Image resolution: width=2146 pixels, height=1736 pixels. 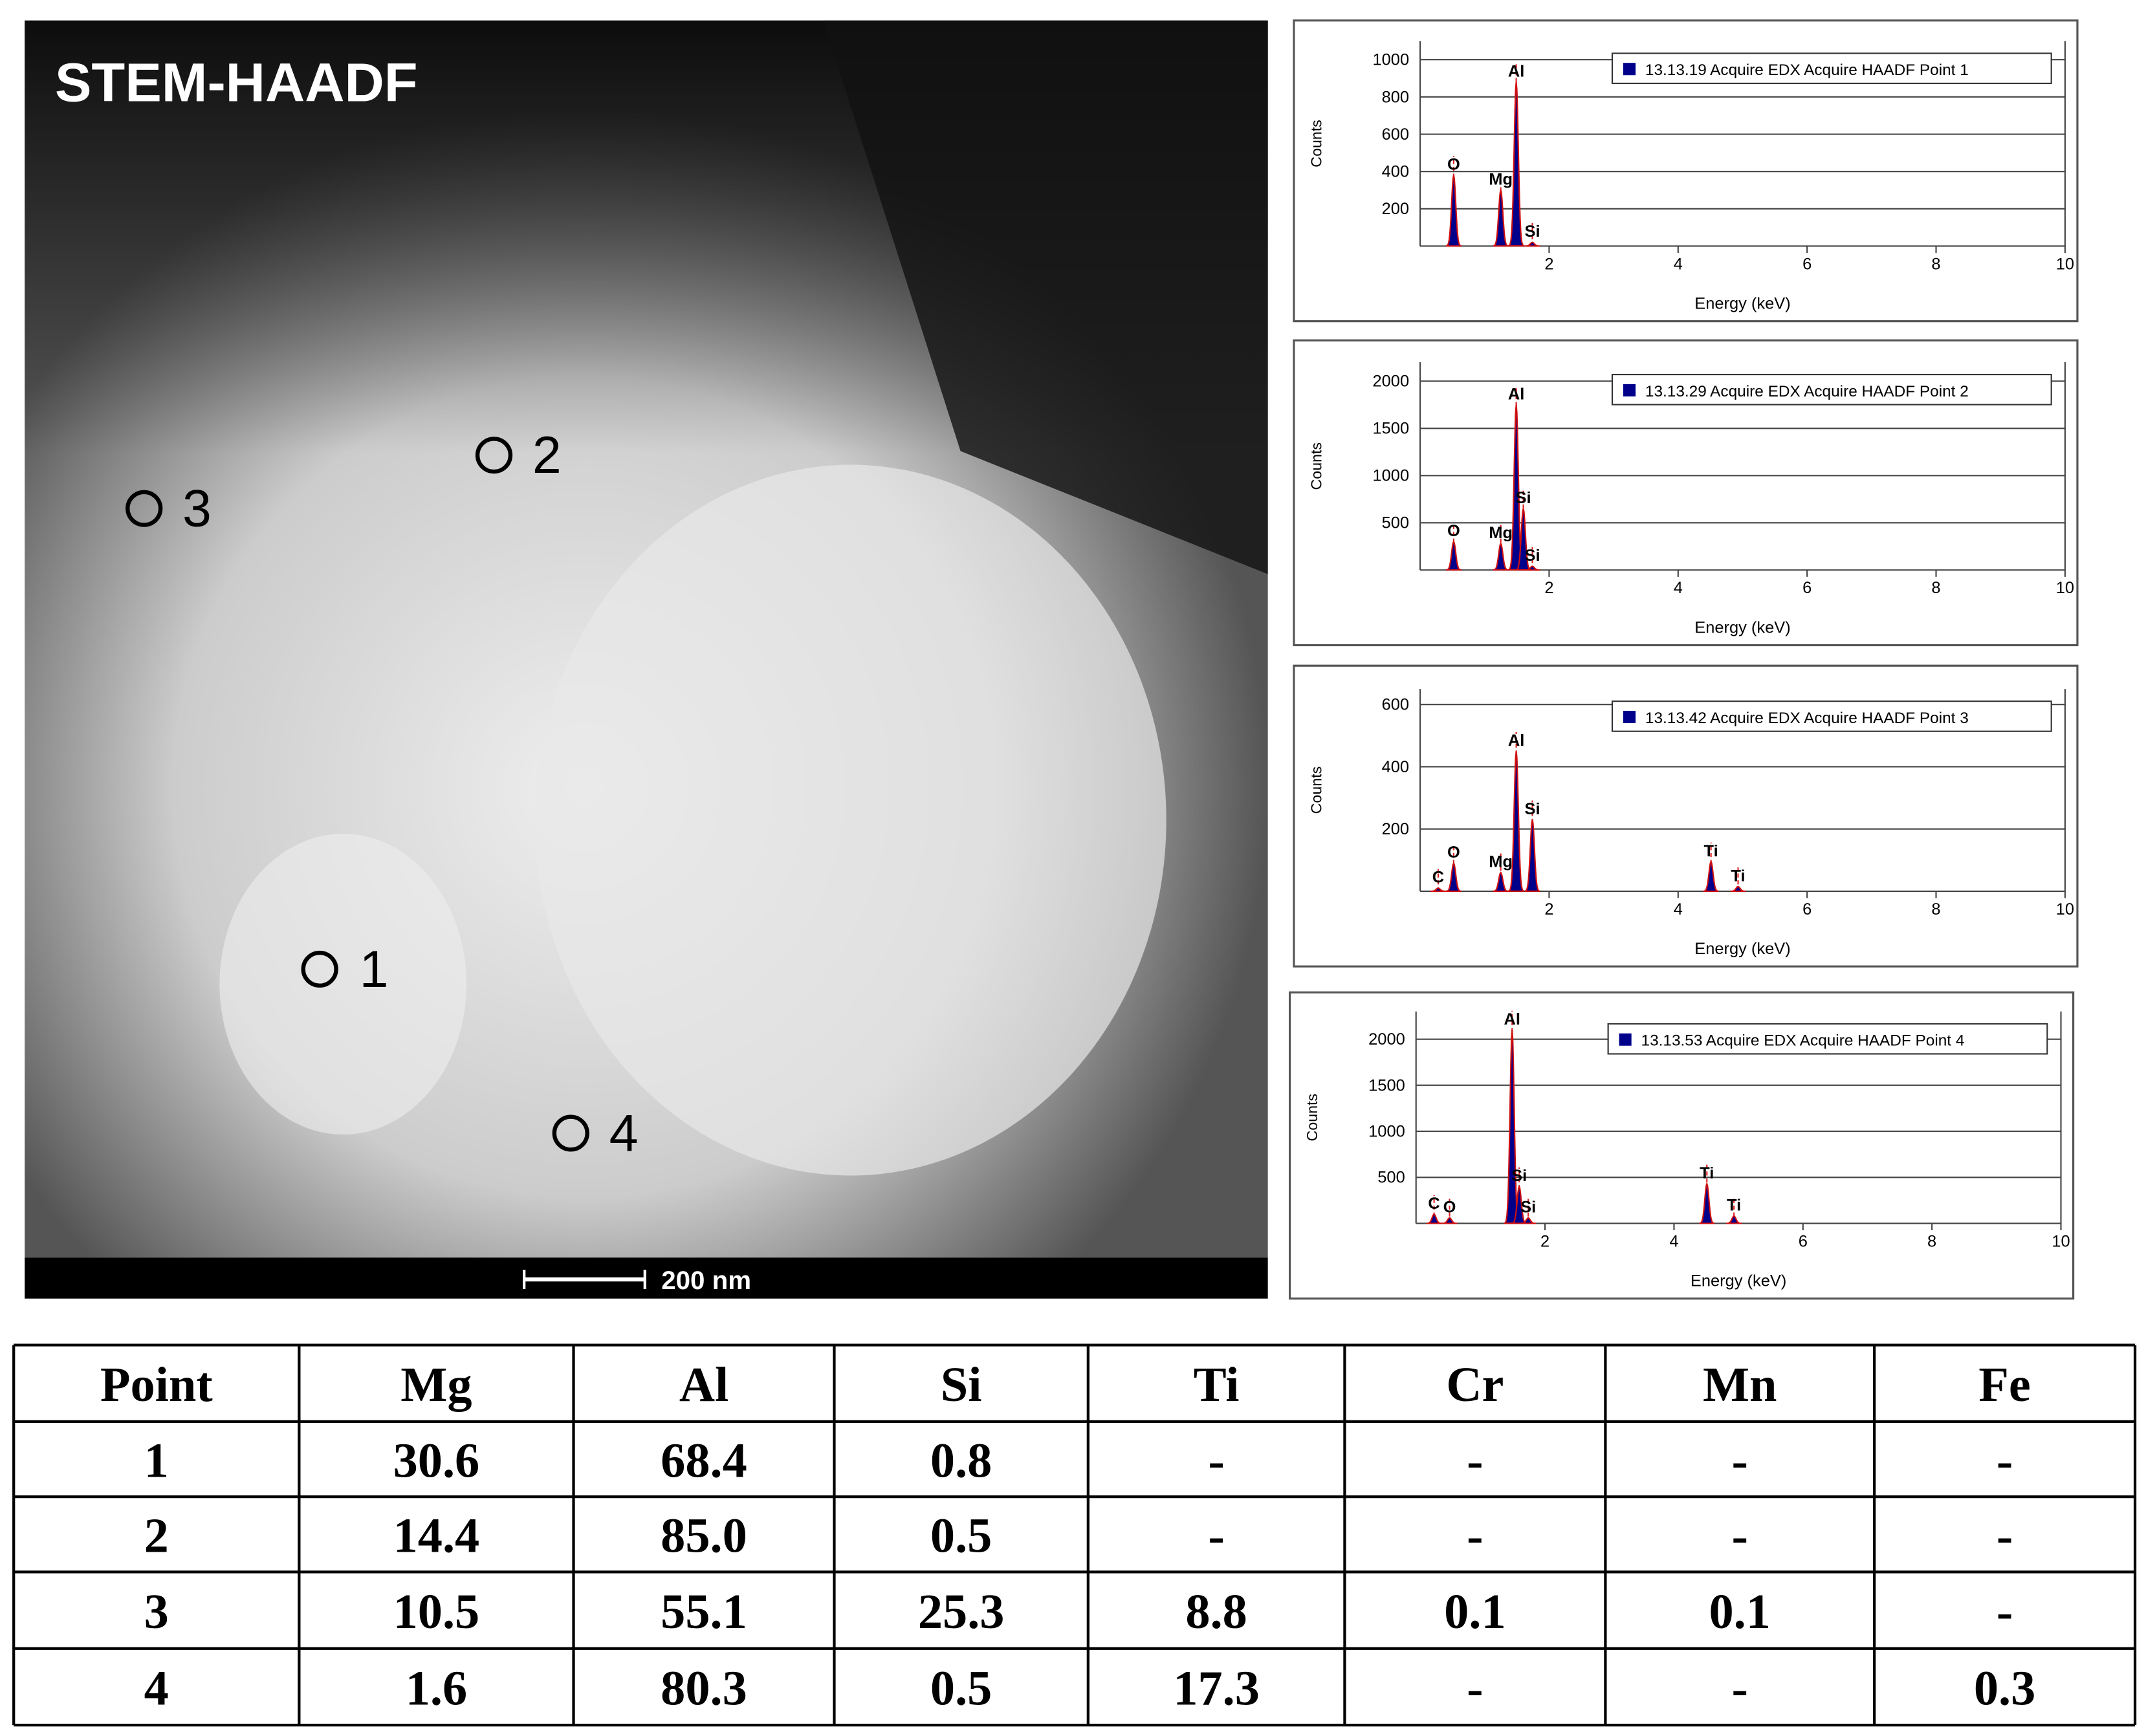 What do you see at coordinates (624, 1134) in the screenshot?
I see `point-label: 4` at bounding box center [624, 1134].